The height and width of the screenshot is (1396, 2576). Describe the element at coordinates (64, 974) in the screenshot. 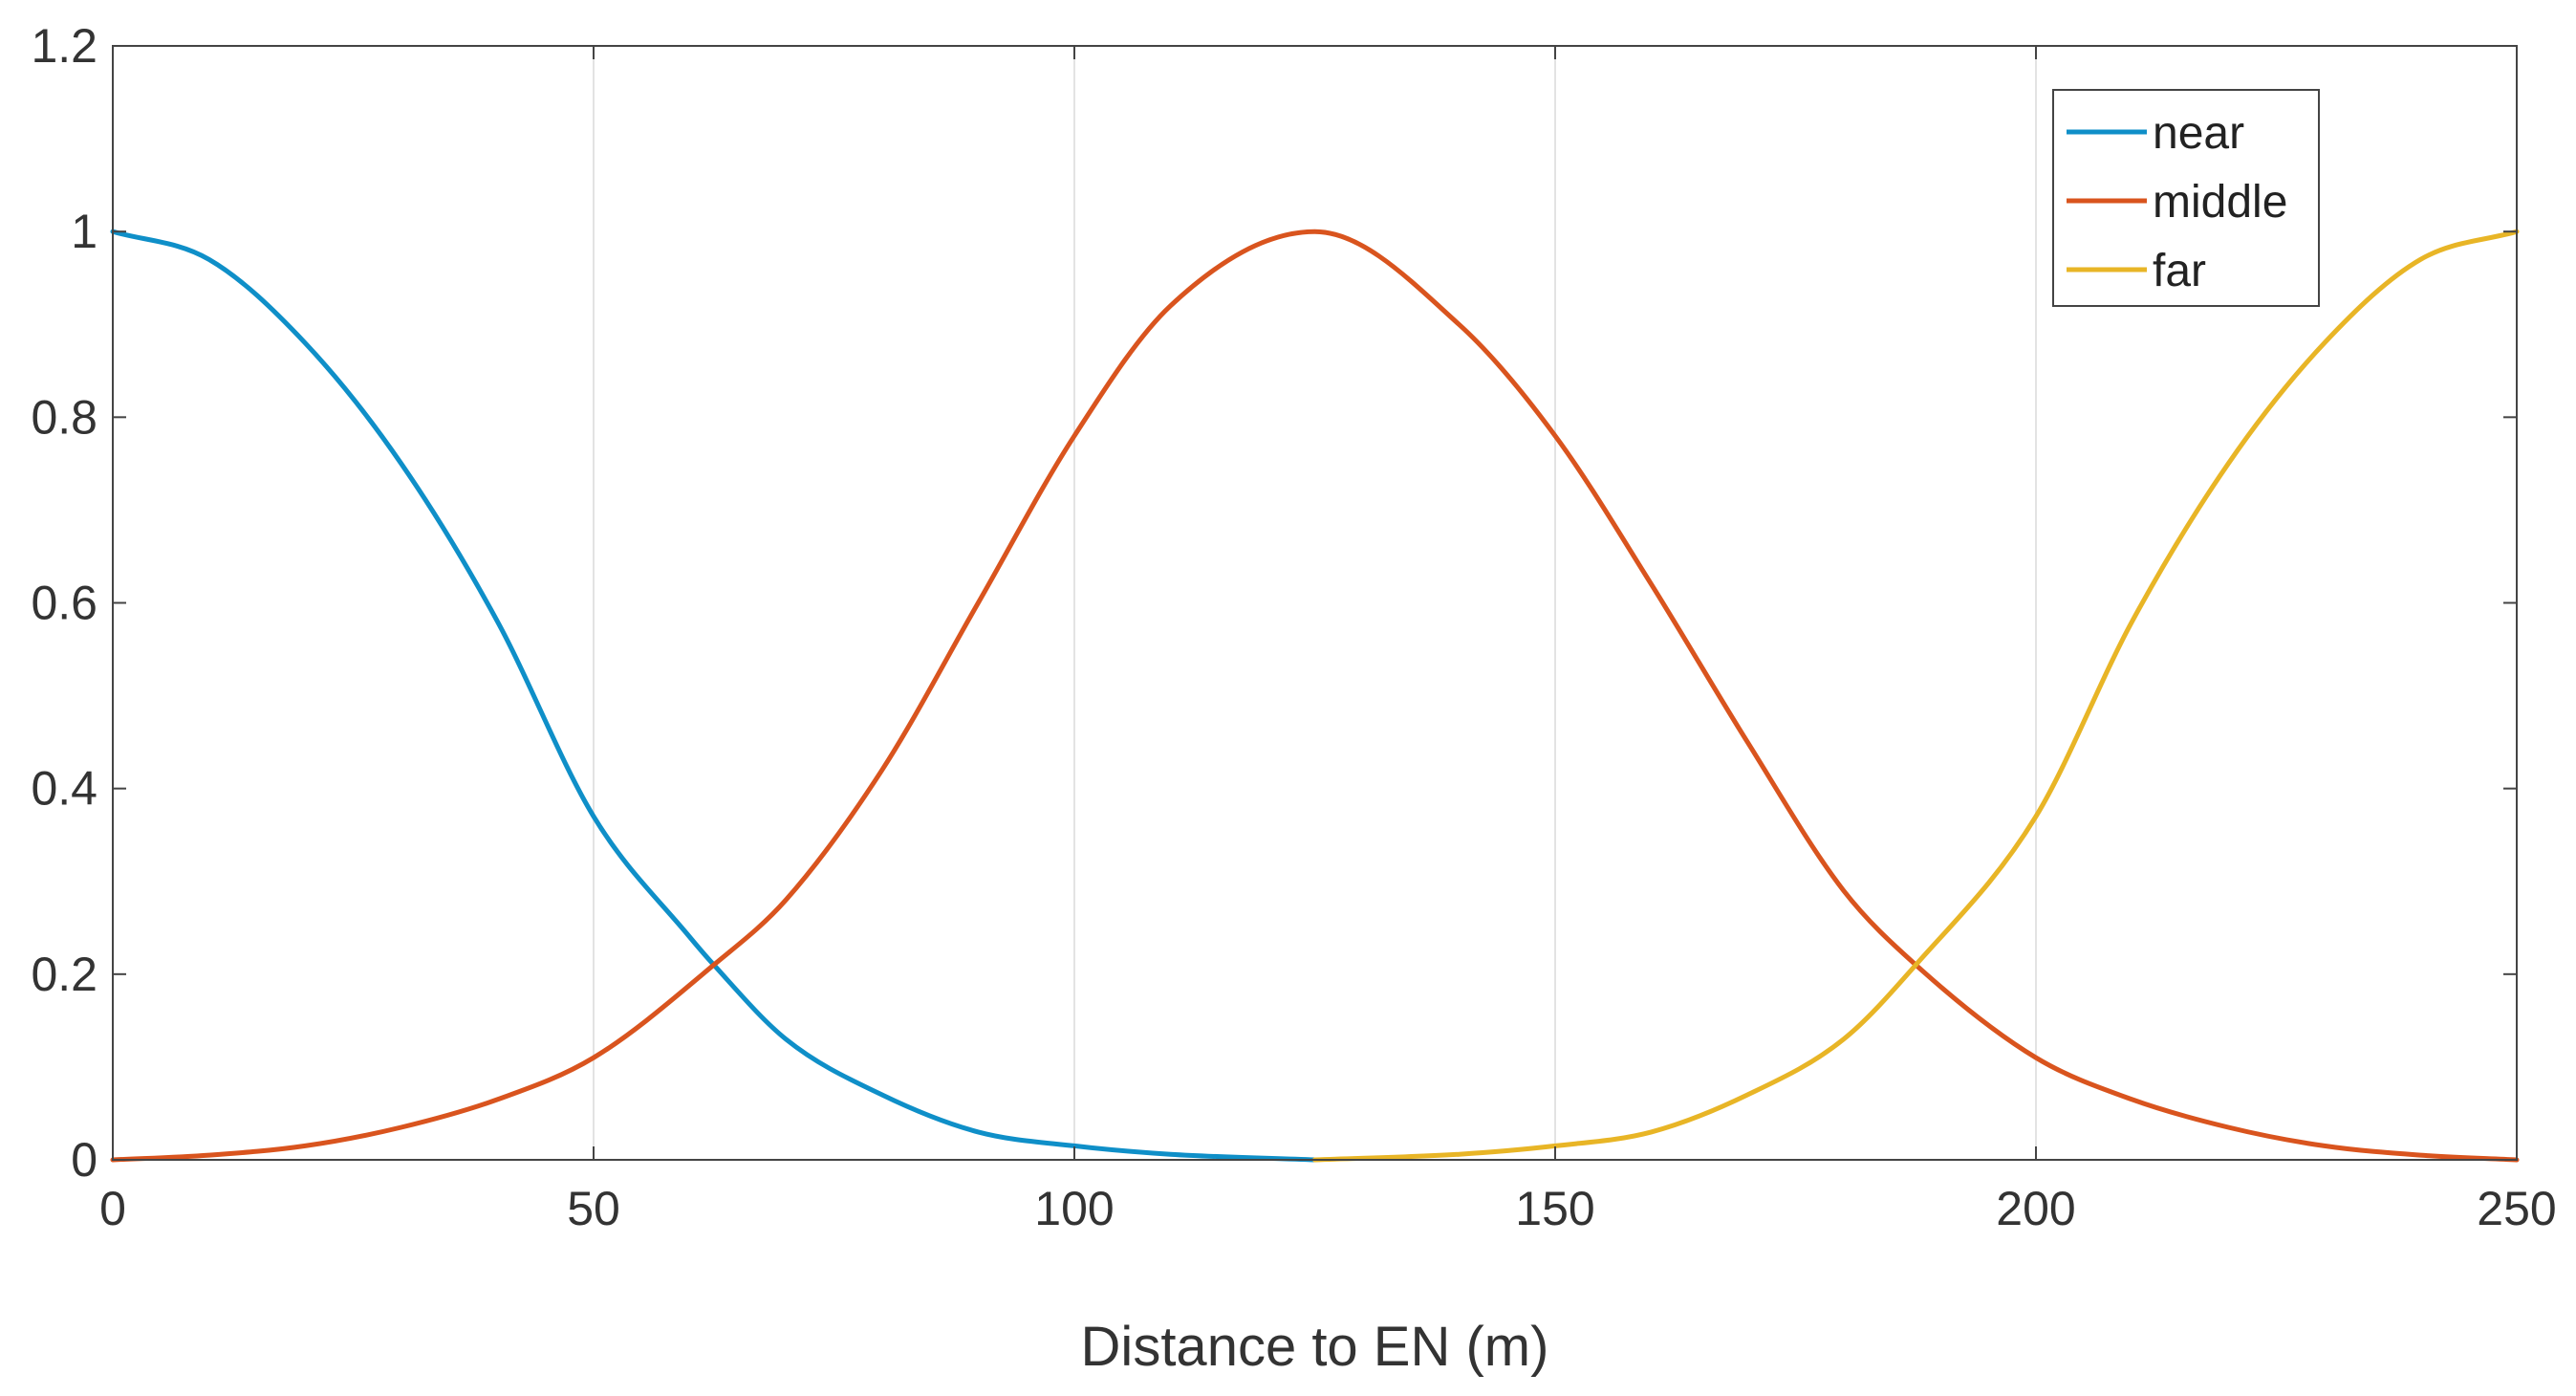

I see `y-tick-label: 0.2` at that location.